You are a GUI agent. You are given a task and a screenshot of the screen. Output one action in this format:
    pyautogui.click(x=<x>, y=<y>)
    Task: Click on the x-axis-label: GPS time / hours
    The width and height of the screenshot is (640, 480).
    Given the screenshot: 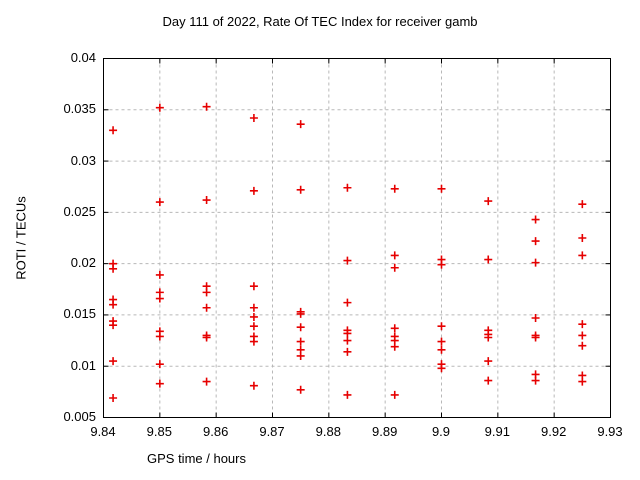 What is the action you would take?
    pyautogui.click(x=196, y=458)
    